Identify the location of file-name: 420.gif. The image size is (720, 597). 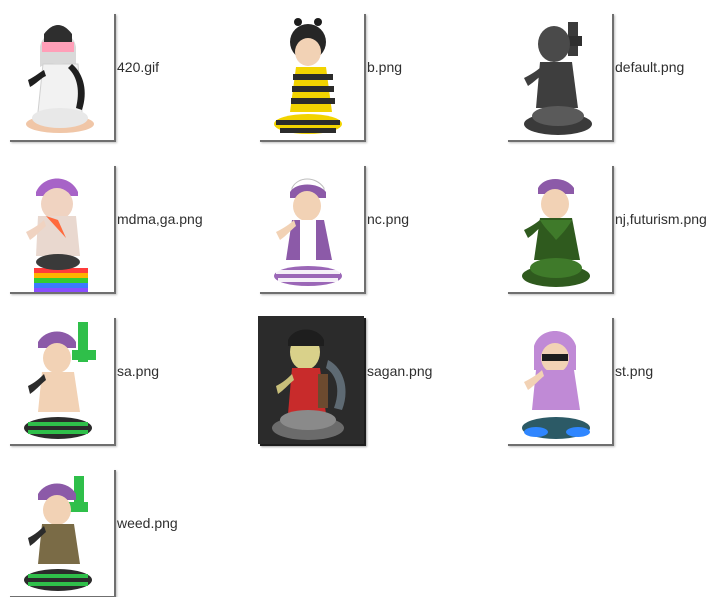
(138, 67).